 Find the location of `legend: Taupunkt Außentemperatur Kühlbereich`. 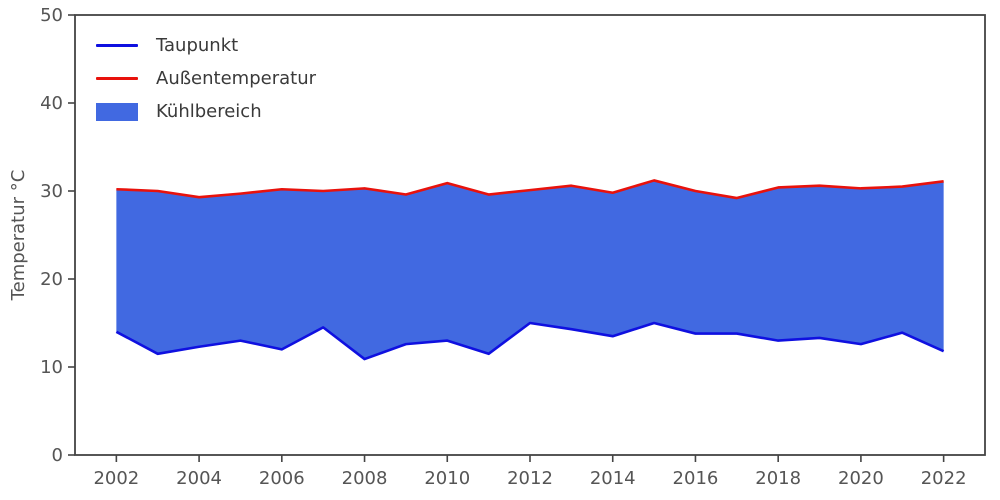

legend: Taupunkt Außentemperatur Kühlbereich is located at coordinates (206, 78).